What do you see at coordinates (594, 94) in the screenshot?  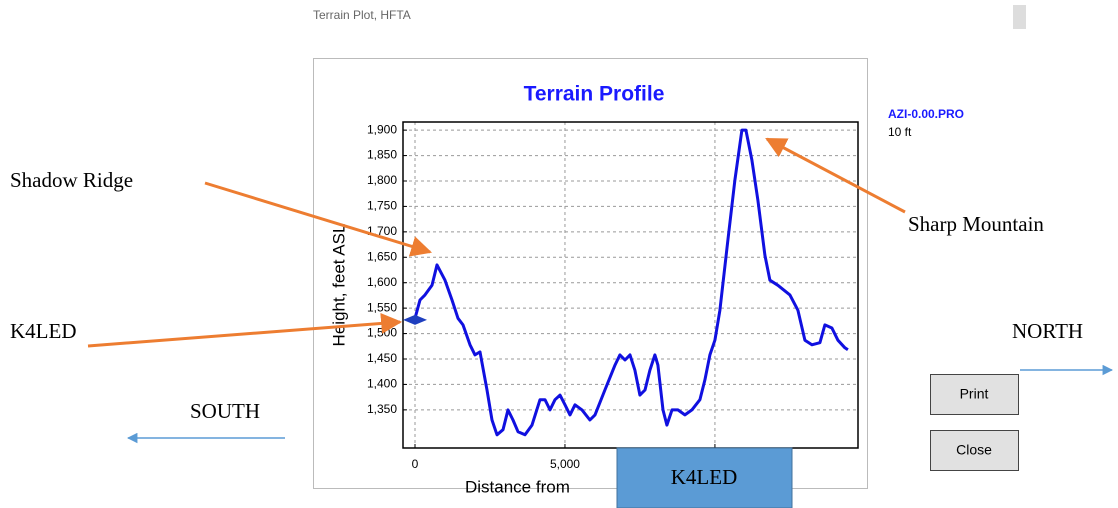 I see `chart-title: Terrain Profile` at bounding box center [594, 94].